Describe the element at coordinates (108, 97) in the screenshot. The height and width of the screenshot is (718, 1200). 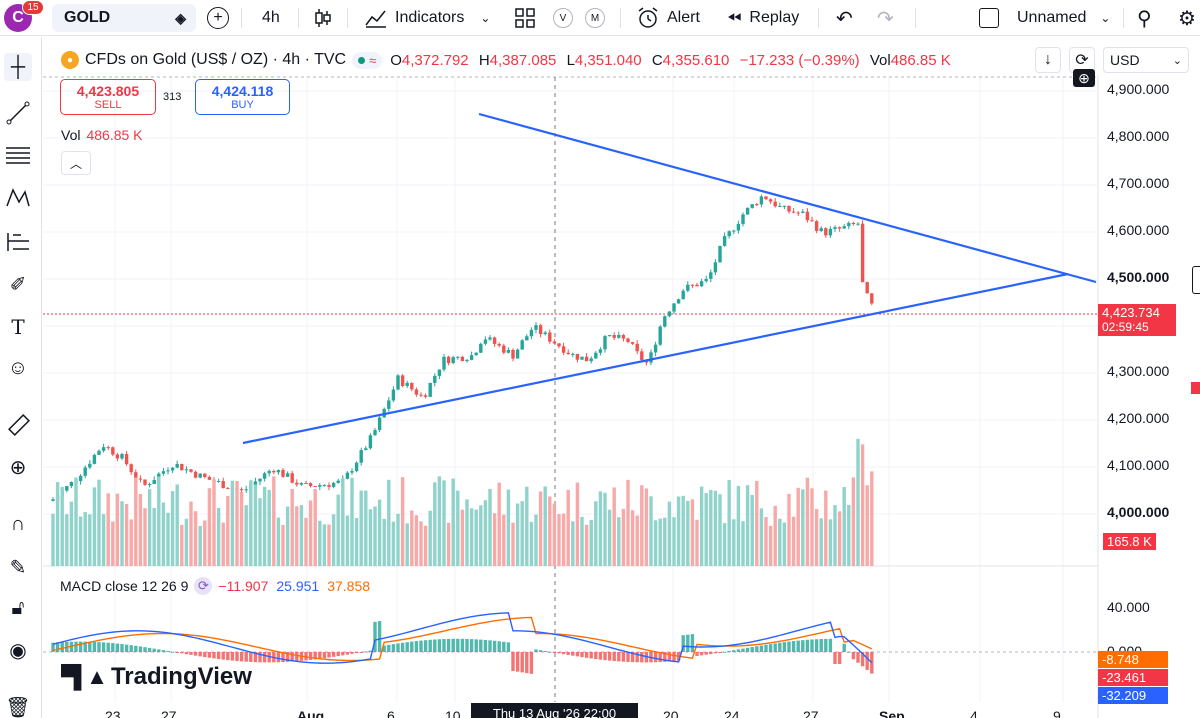
I see `sell-button: 4,423.805 SELL` at that location.